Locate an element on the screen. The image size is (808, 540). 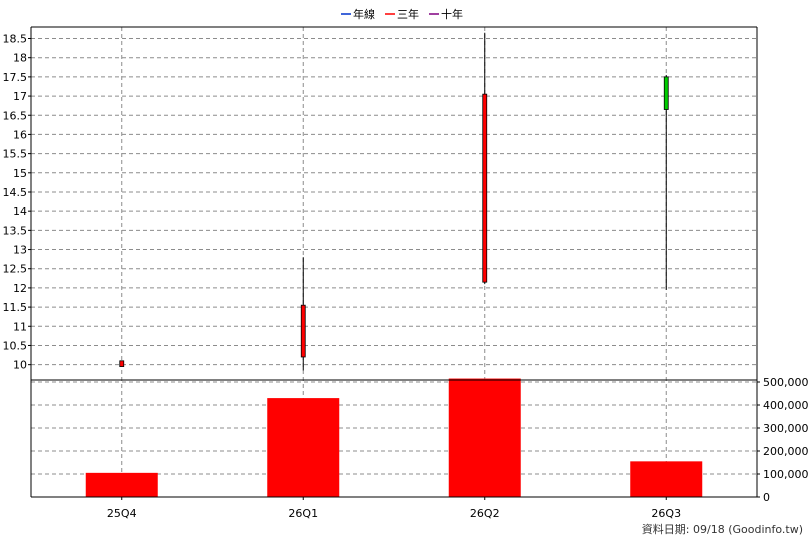
volume-bar-26Q2 is located at coordinates (484, 437).